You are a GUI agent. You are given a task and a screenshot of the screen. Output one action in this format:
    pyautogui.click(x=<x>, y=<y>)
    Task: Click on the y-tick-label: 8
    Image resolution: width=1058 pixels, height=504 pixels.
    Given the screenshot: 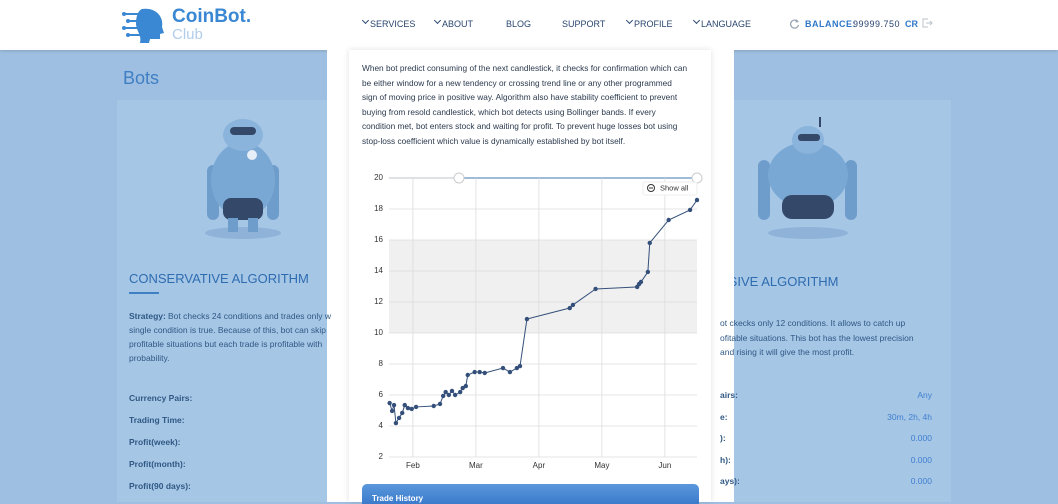 What is the action you would take?
    pyautogui.click(x=381, y=363)
    